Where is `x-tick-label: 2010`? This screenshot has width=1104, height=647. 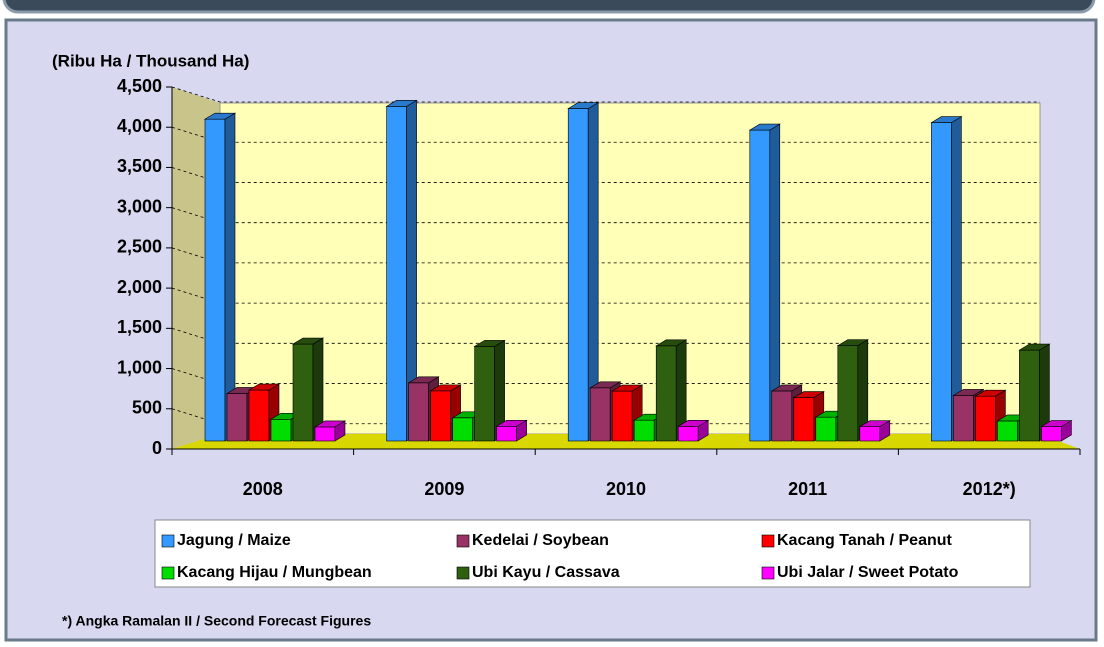 x-tick-label: 2010 is located at coordinates (626, 489).